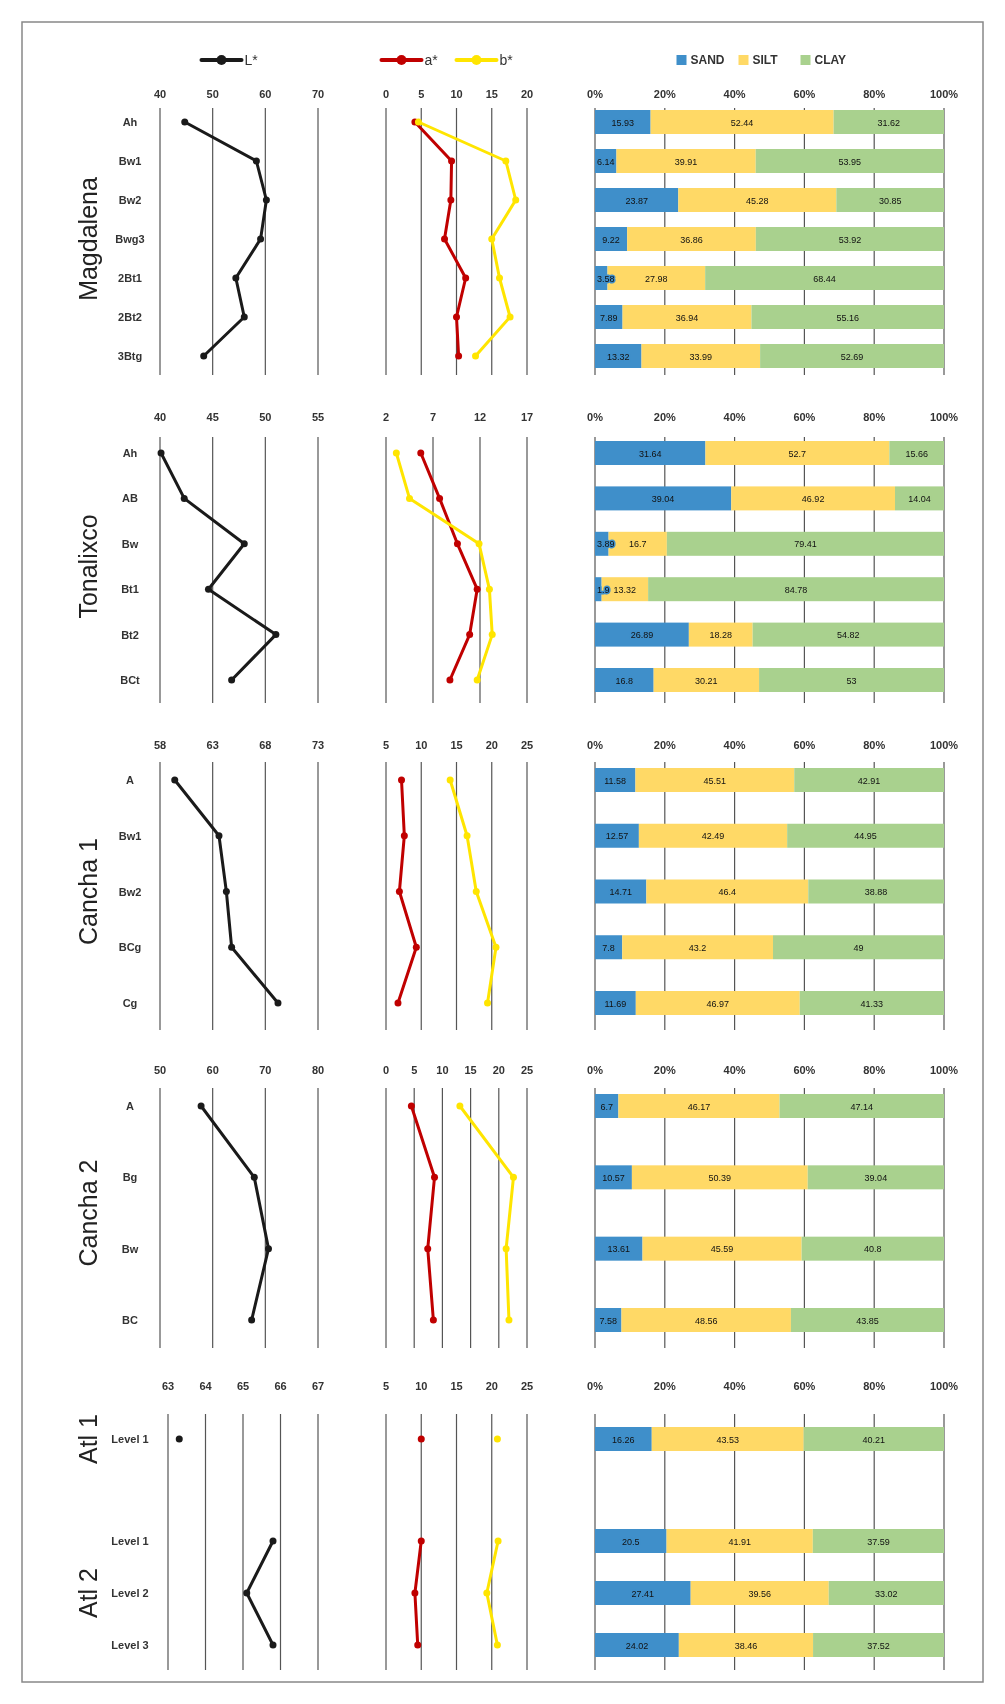 Image resolution: width=1005 pixels, height=1704 pixels. What do you see at coordinates (643, 1593) in the screenshot?
I see `data-label: 27.41` at bounding box center [643, 1593].